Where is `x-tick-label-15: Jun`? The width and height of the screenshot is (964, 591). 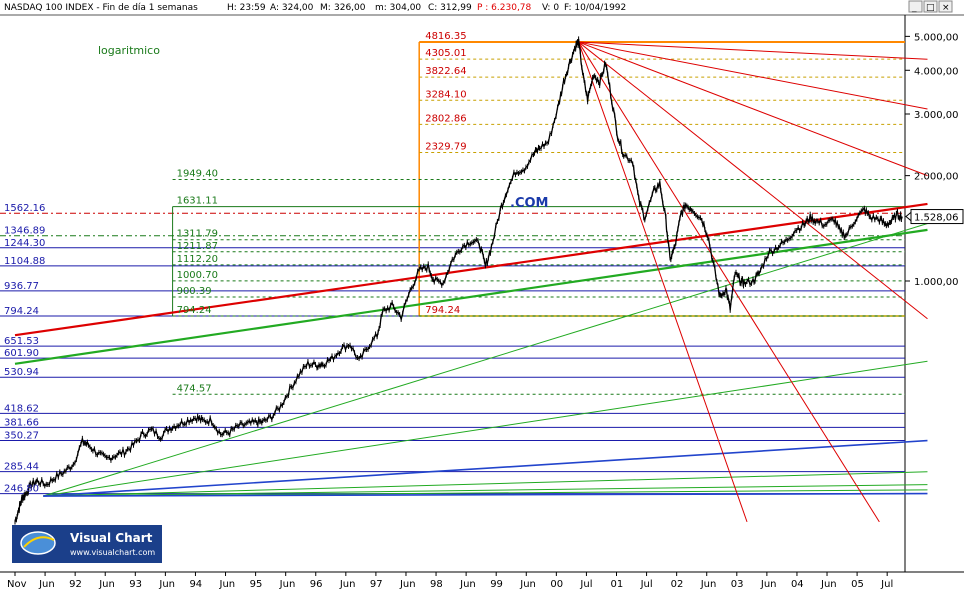 x-tick-label-15: Jun is located at coordinates (467, 584).